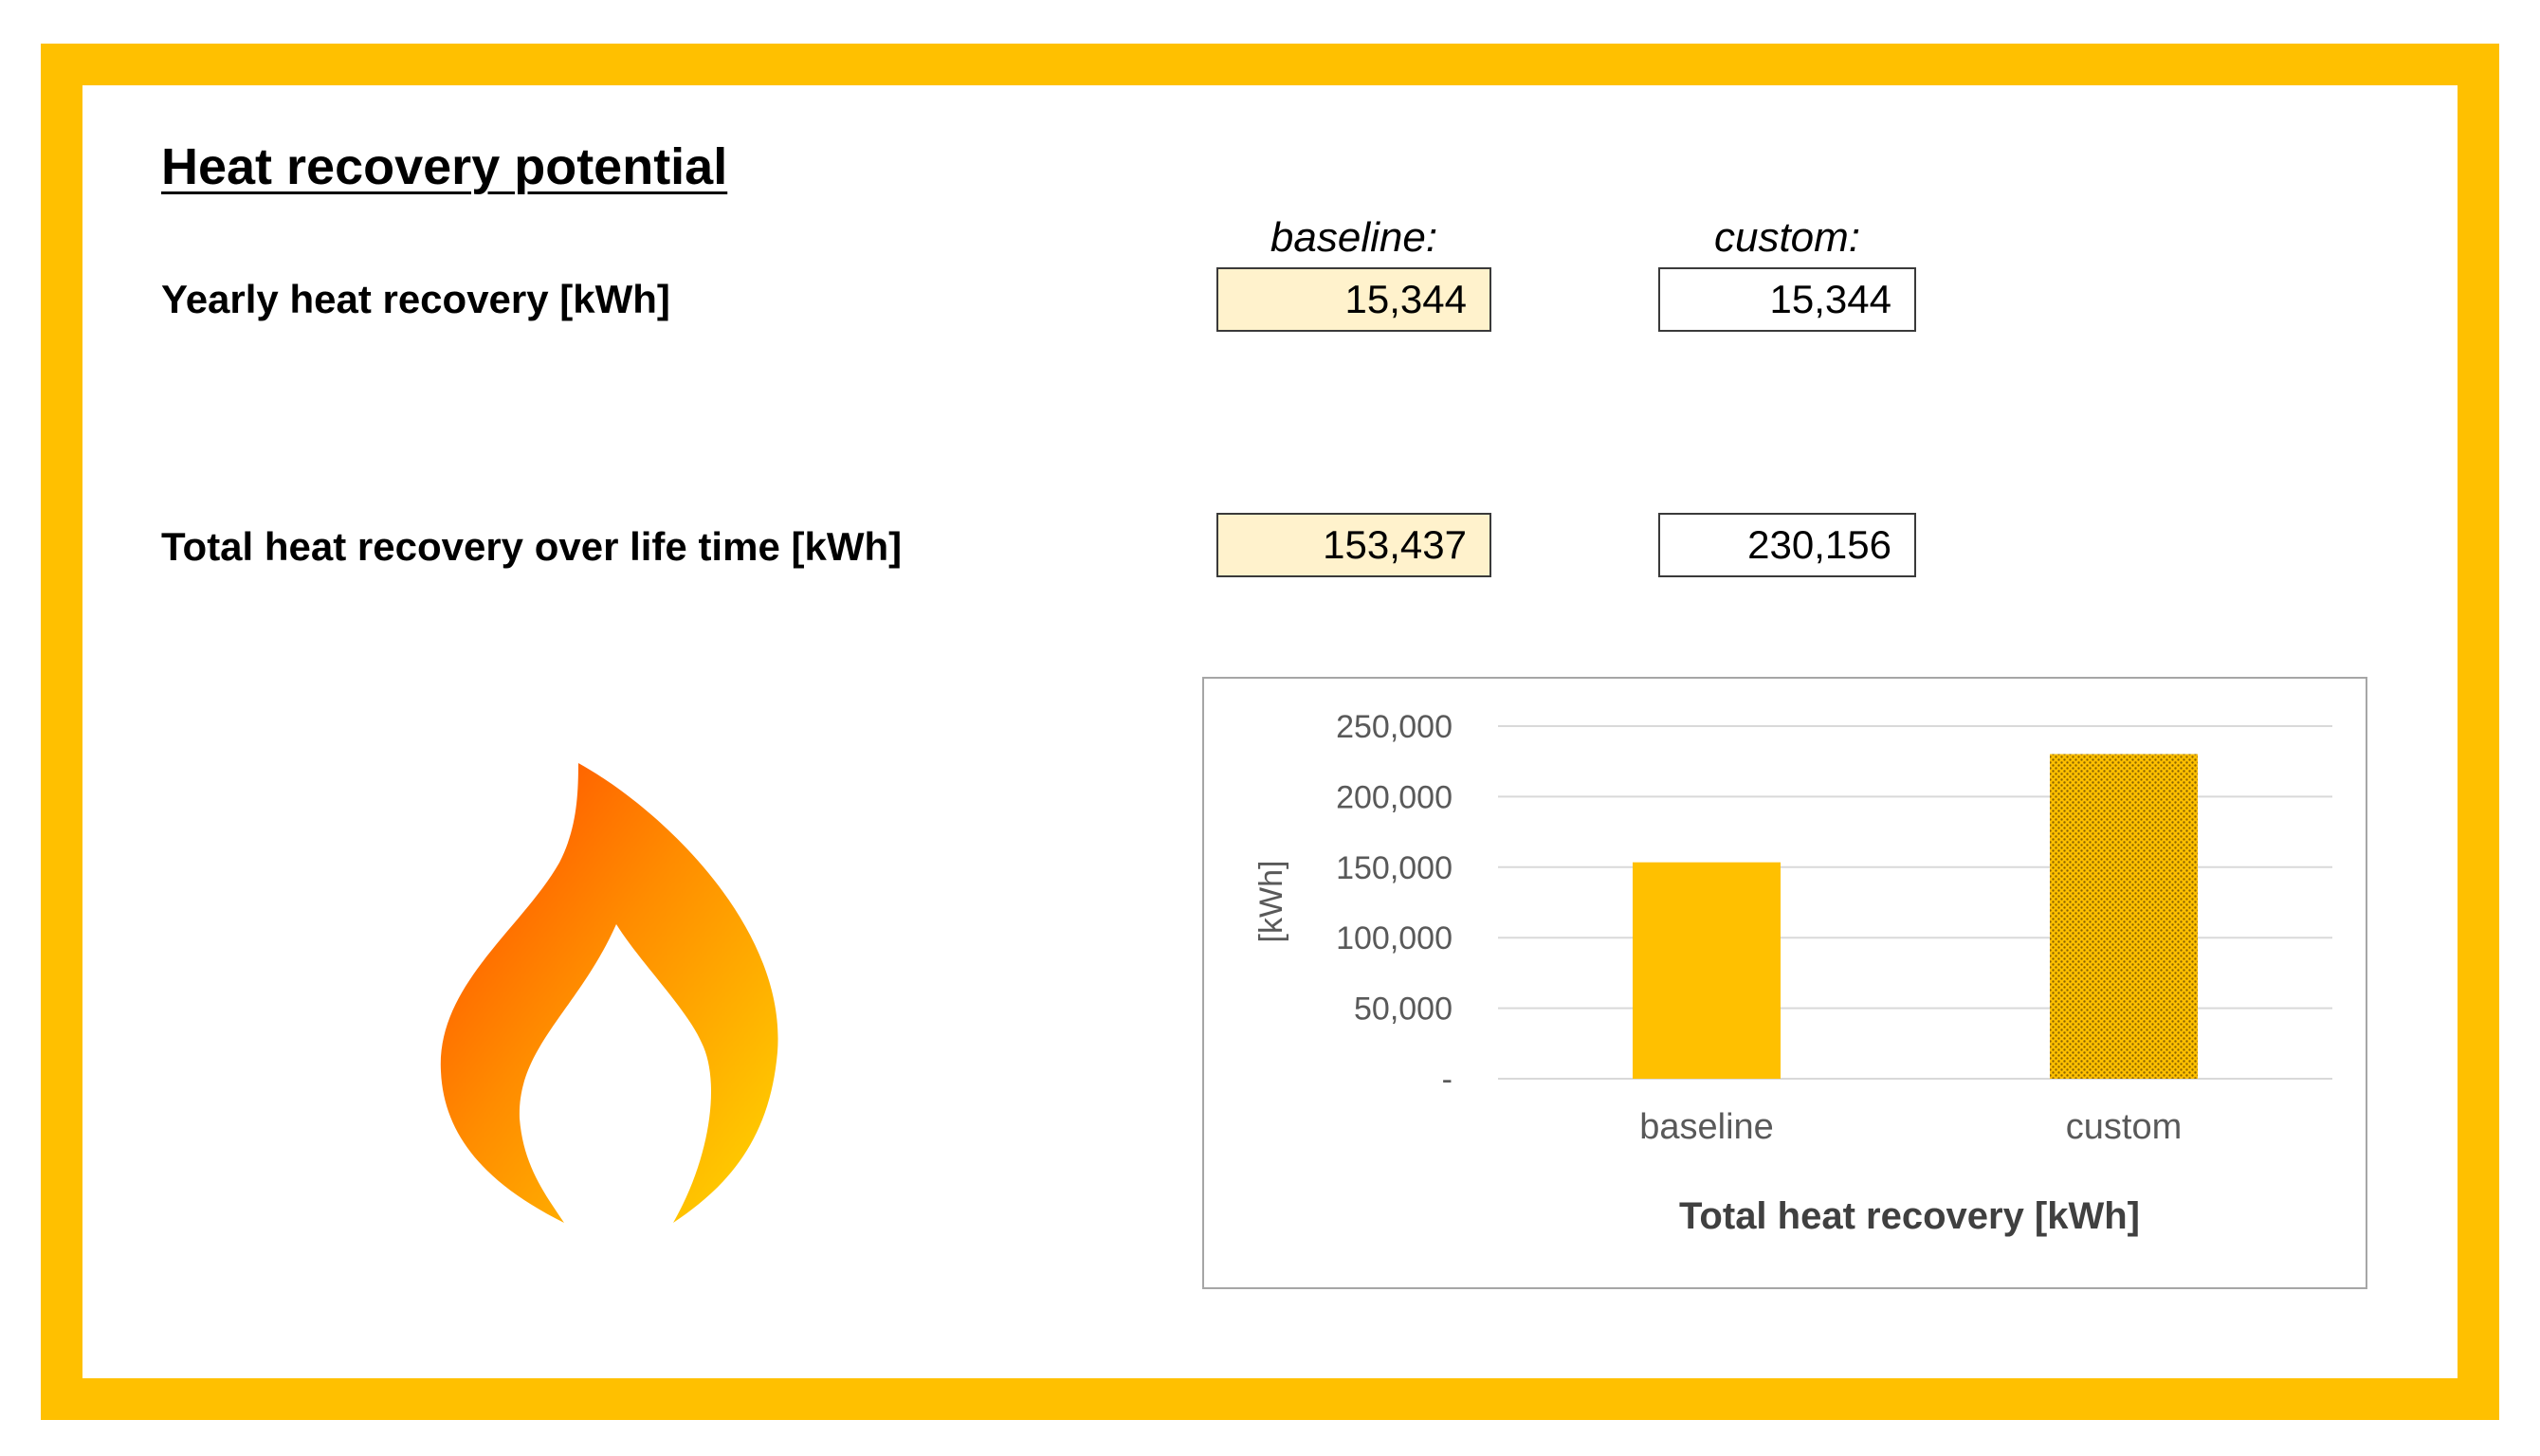  What do you see at coordinates (1394, 938) in the screenshot?
I see `y-tick-label: 100,000` at bounding box center [1394, 938].